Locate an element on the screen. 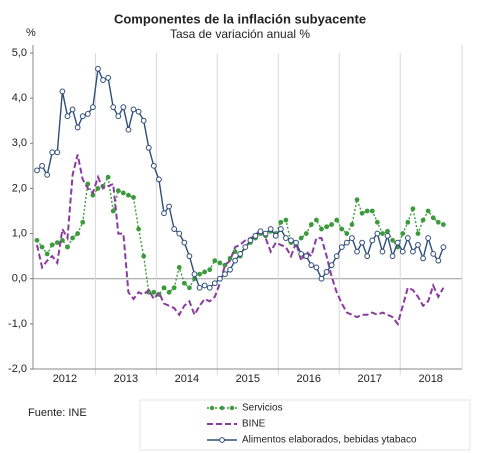 The height and width of the screenshot is (453, 487). y-tick-label: 2,0 is located at coordinates (19, 188).